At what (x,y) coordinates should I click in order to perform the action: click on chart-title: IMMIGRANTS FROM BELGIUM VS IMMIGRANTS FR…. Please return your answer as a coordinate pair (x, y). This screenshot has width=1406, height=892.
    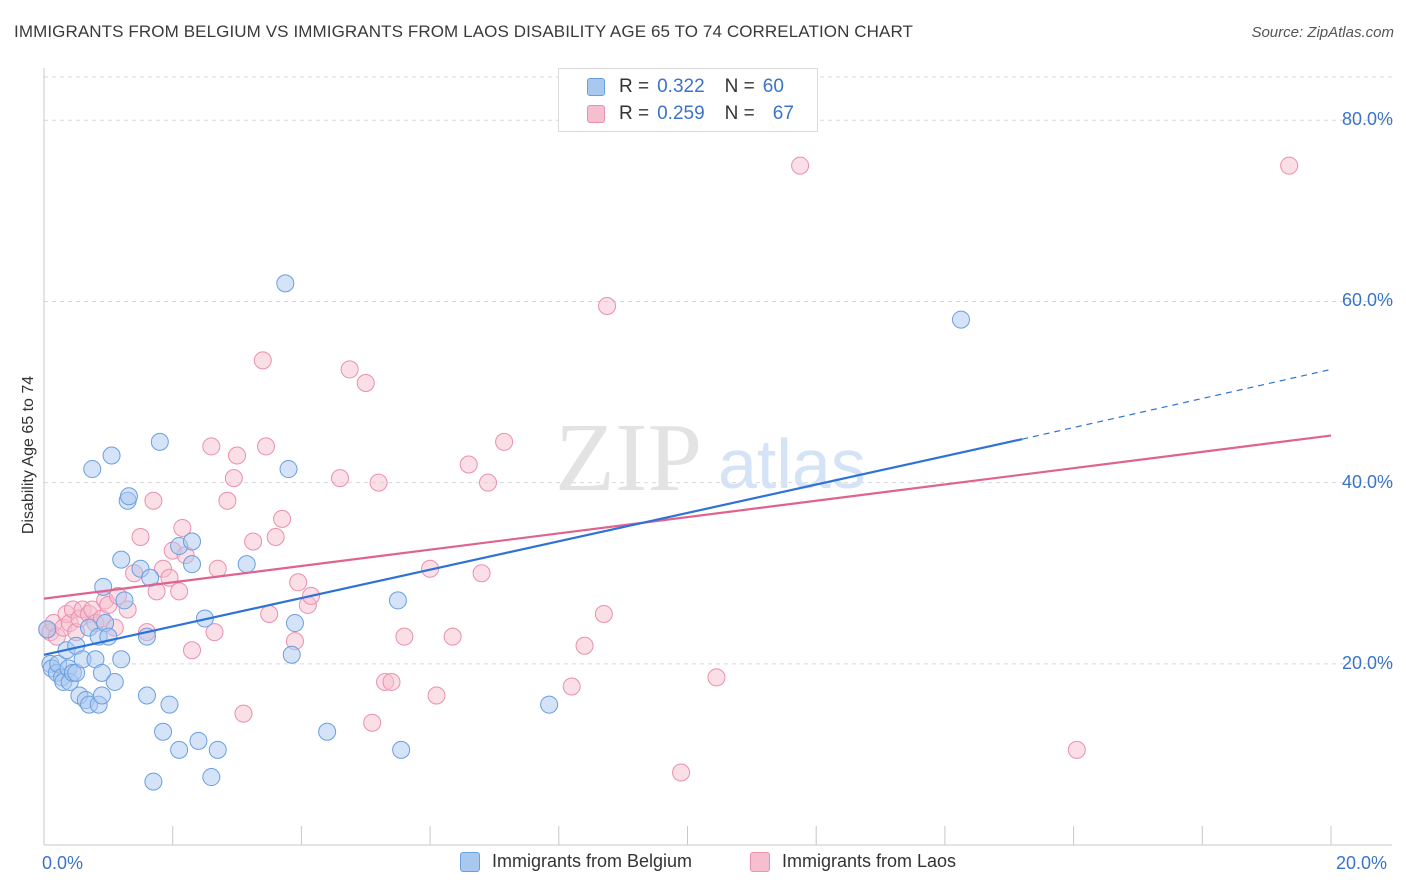
    Looking at the image, I should click on (464, 31).